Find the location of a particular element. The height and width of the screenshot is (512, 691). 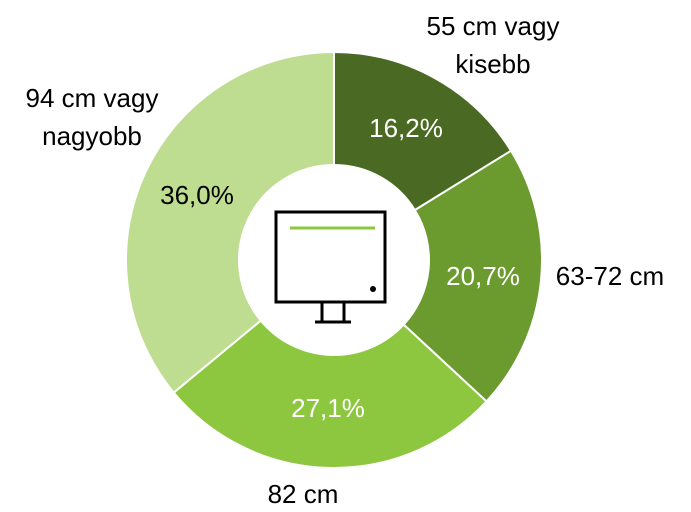

screen is located at coordinates (330, 257).